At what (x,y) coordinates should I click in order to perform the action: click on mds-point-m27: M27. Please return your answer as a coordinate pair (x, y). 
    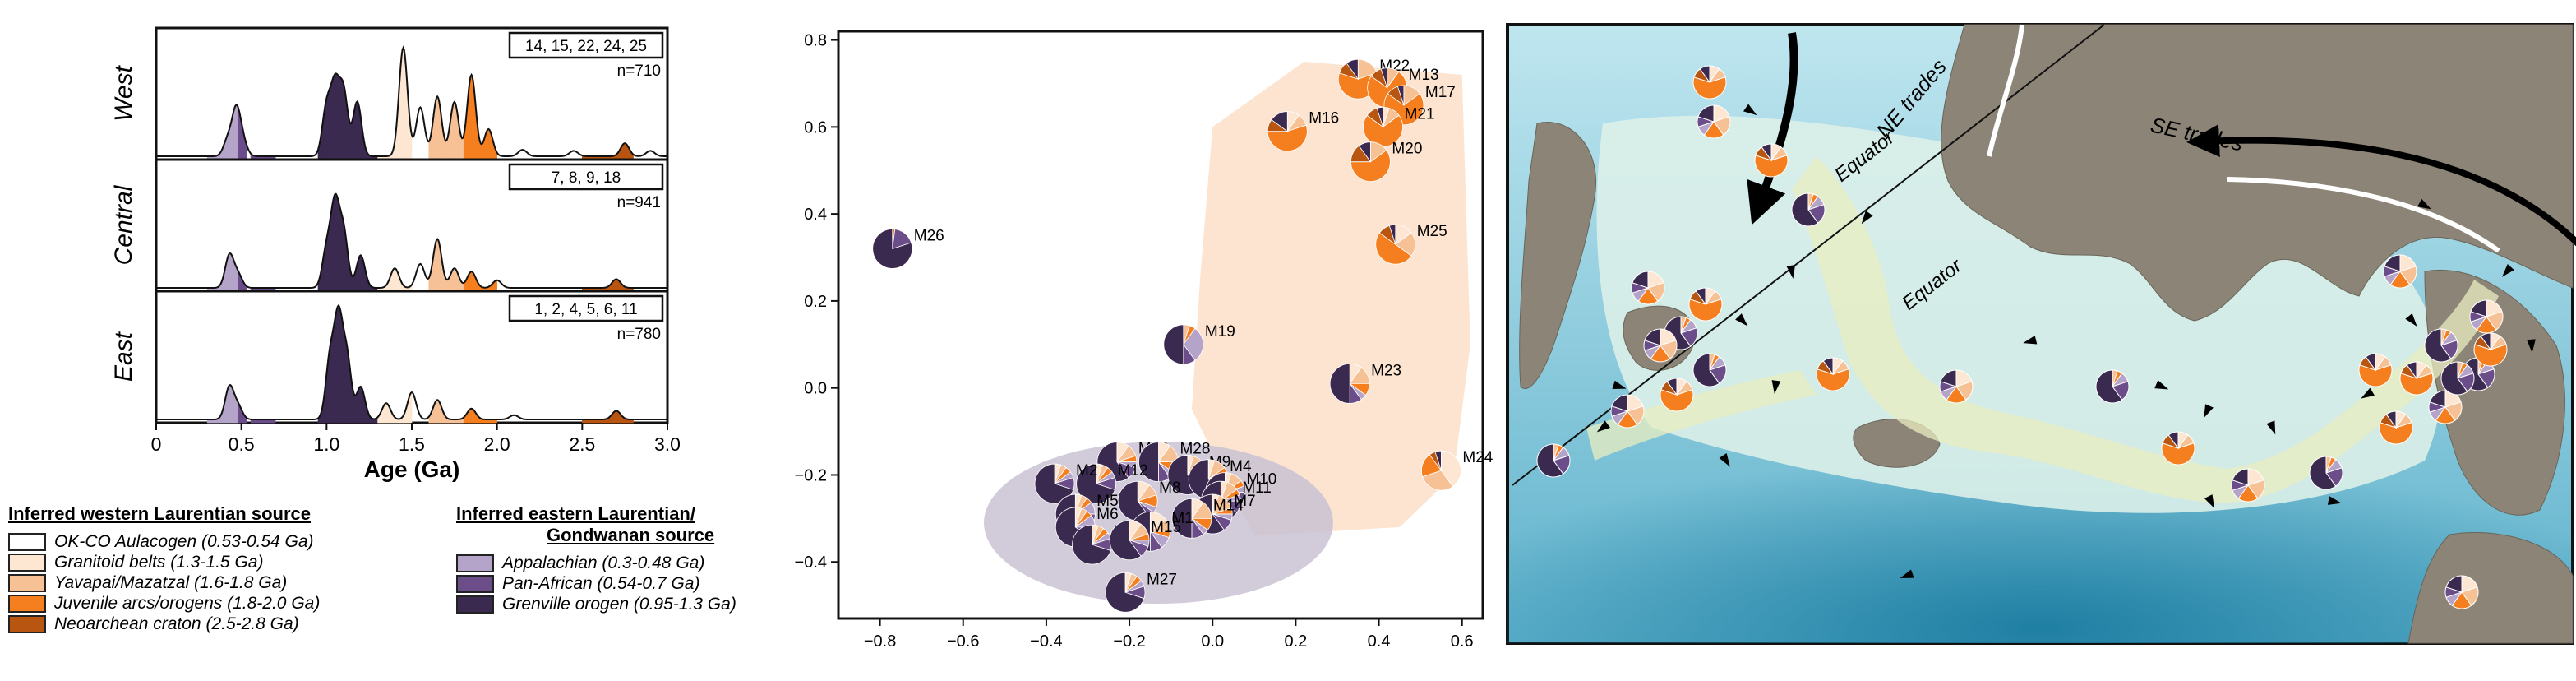
    Looking at the image, I should click on (1141, 592).